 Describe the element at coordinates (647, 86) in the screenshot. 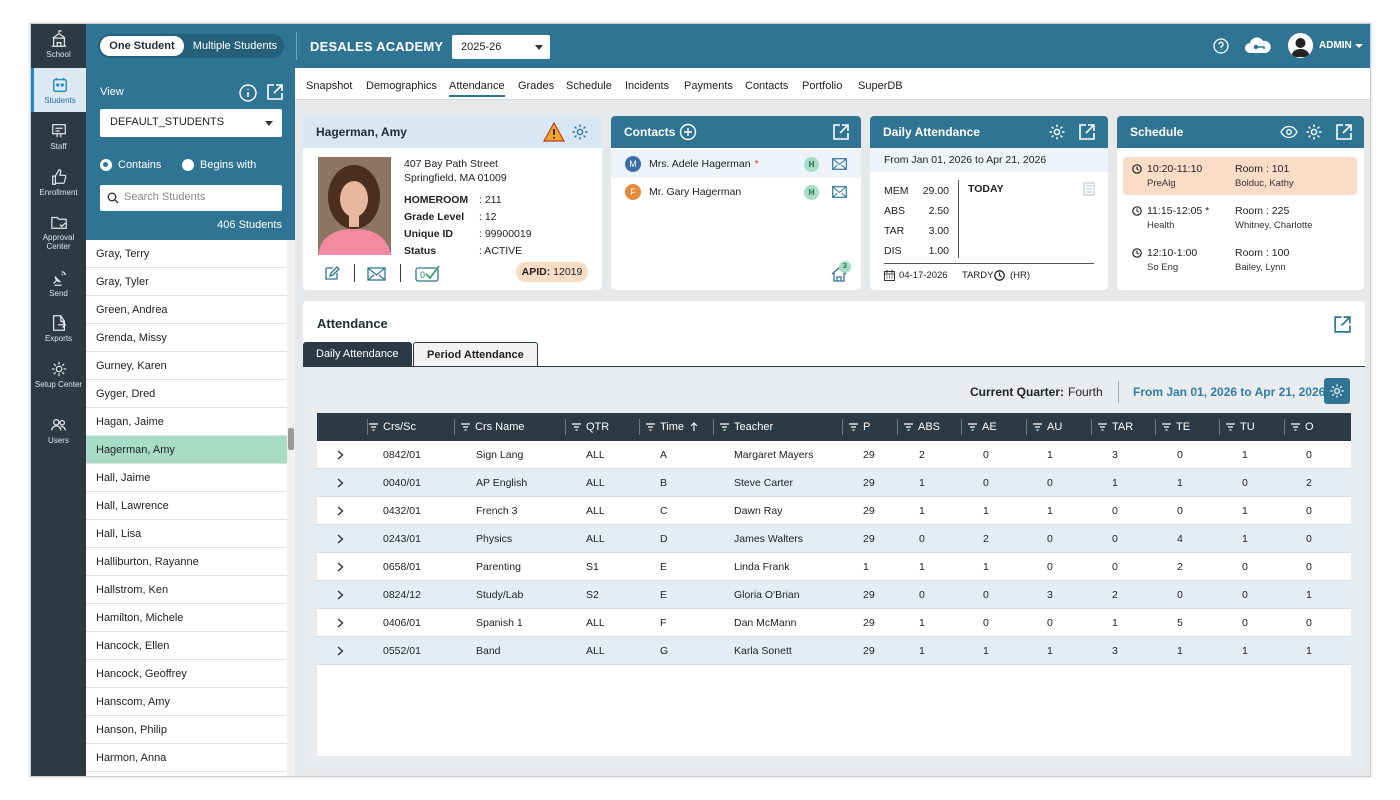

I see `tab-incidents: Incidents` at that location.